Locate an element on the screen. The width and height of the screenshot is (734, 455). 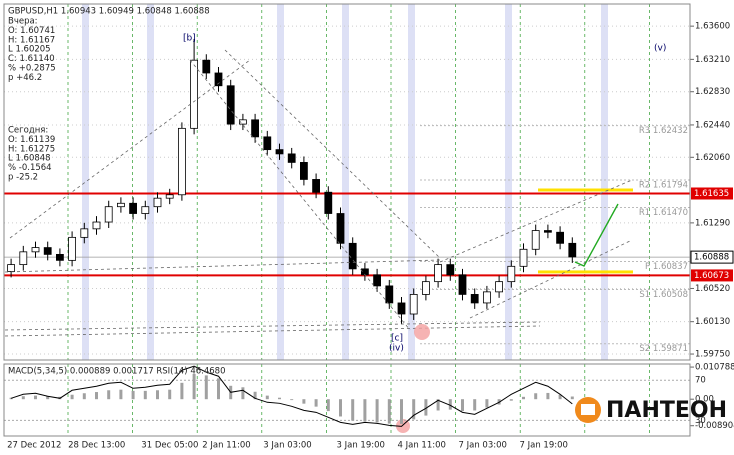
info-line: L 1.60205 is located at coordinates (29, 50).